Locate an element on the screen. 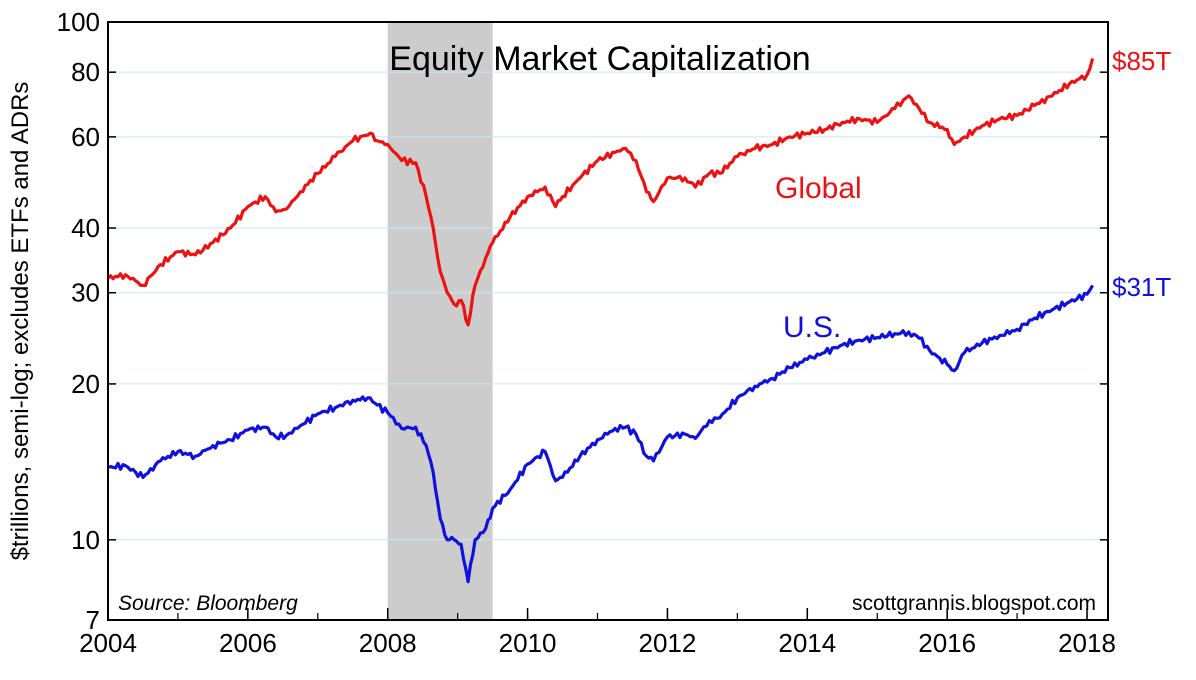 The width and height of the screenshot is (1196, 680). y-tick-label: 40 is located at coordinates (85, 228).